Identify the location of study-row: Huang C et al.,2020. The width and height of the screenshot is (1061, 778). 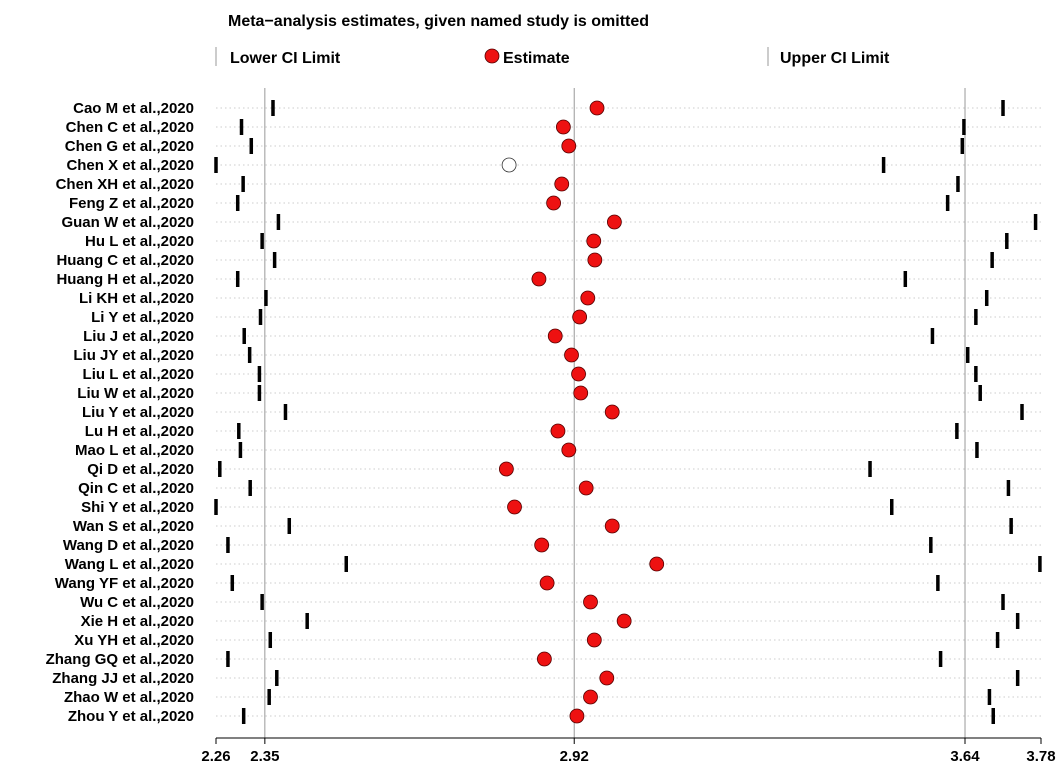
(548, 260).